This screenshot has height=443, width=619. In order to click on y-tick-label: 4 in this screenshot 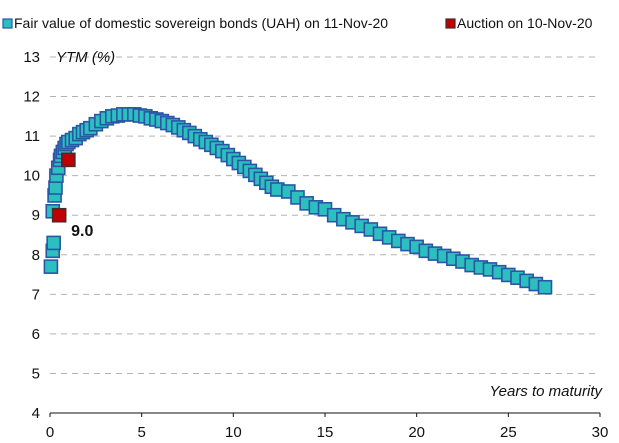, I will do `click(36, 413)`.